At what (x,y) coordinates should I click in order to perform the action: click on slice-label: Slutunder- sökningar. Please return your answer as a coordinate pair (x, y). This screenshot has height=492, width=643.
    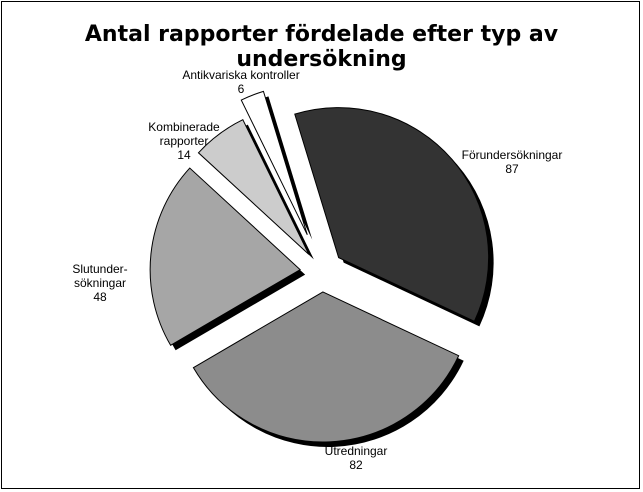
    Looking at the image, I should click on (100, 276).